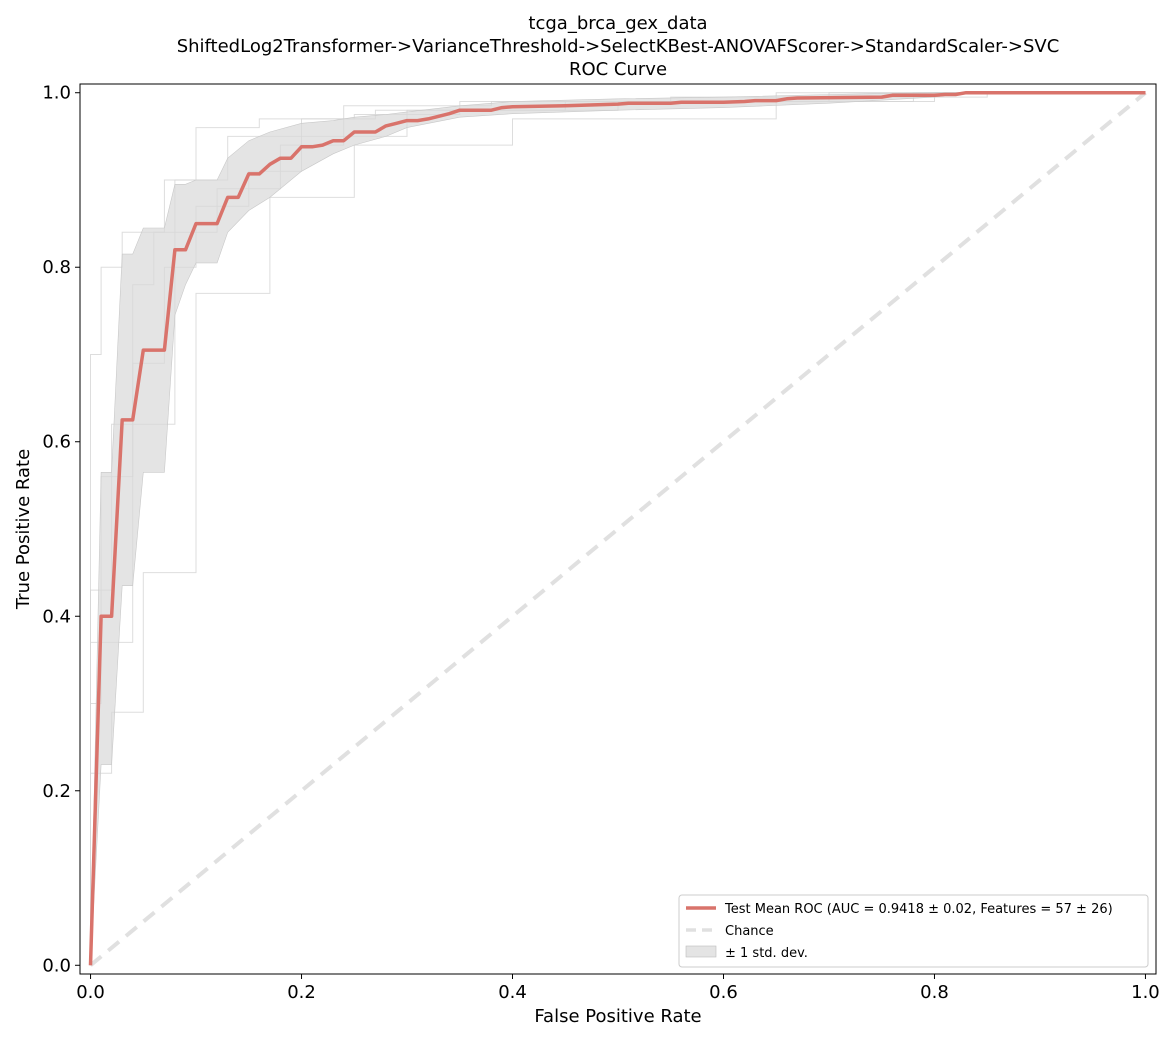 The height and width of the screenshot is (1041, 1175). What do you see at coordinates (1145, 992) in the screenshot?
I see `x-tick-label: 1.0` at bounding box center [1145, 992].